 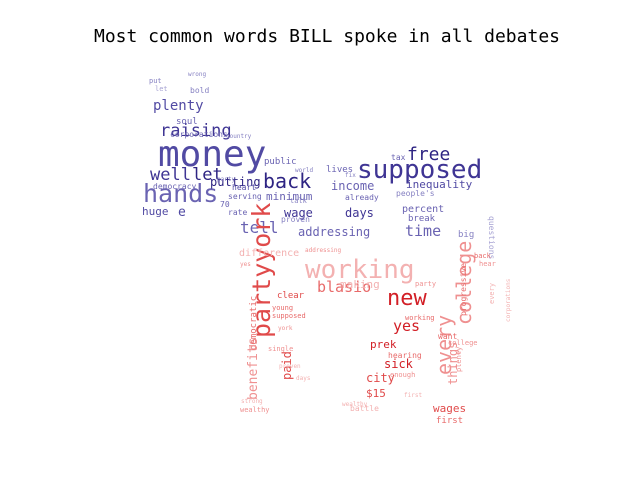 What do you see at coordinates (280, 349) in the screenshot?
I see `cloud-word-single: single` at bounding box center [280, 349].